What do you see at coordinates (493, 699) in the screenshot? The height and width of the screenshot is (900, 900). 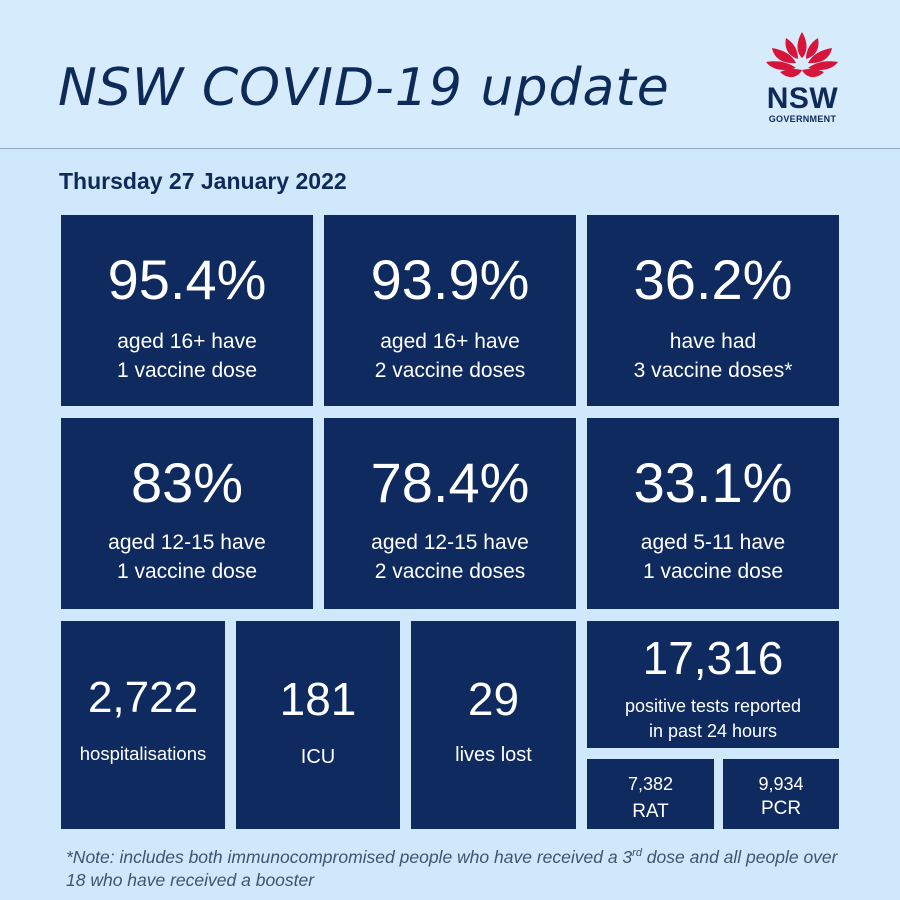 I see `tile-value: 29` at bounding box center [493, 699].